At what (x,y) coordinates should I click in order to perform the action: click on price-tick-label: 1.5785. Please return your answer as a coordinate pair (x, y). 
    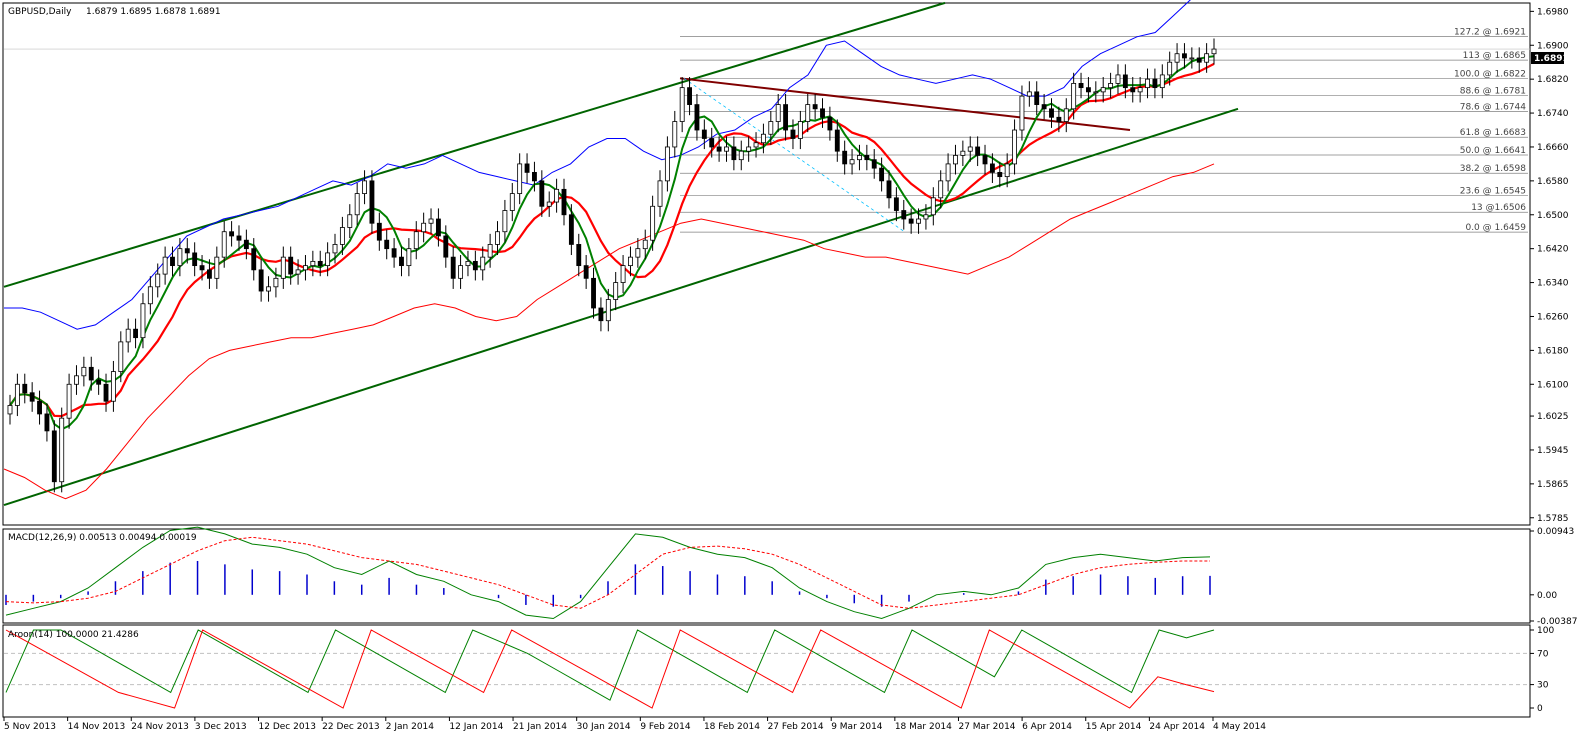
    Looking at the image, I should click on (1553, 519).